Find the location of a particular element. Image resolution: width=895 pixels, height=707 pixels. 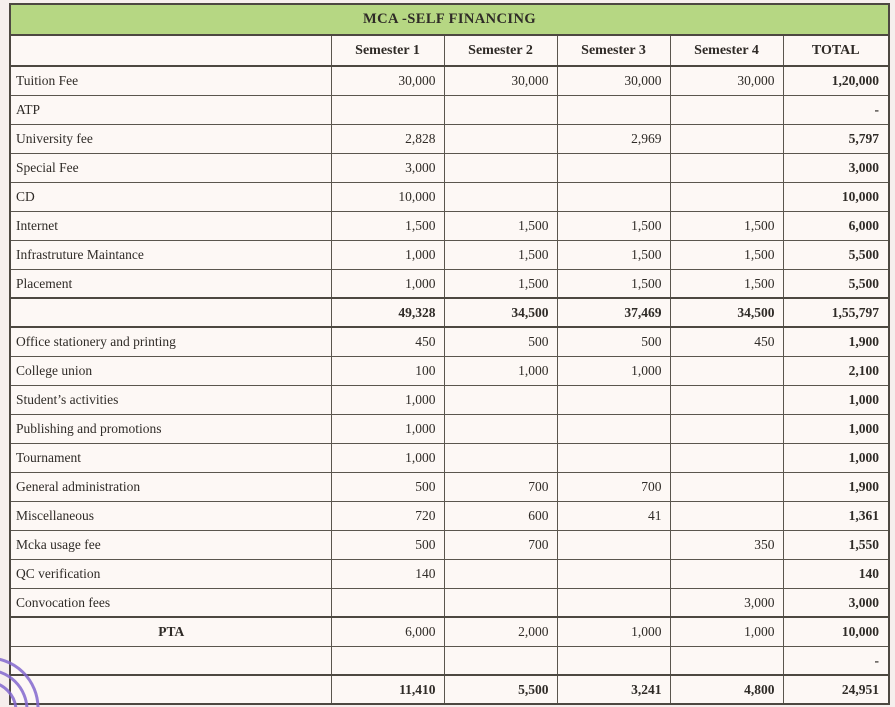

amount-cell: 49,328 is located at coordinates (387, 312).